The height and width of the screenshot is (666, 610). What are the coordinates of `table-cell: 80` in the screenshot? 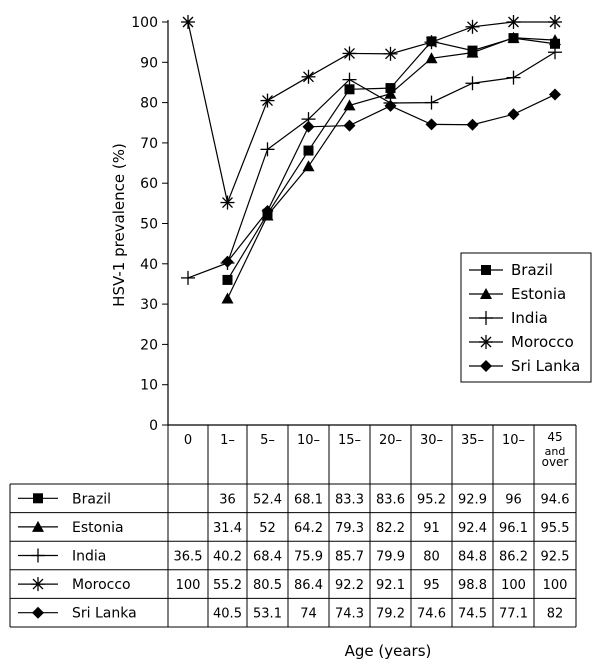 It's located at (431, 557).